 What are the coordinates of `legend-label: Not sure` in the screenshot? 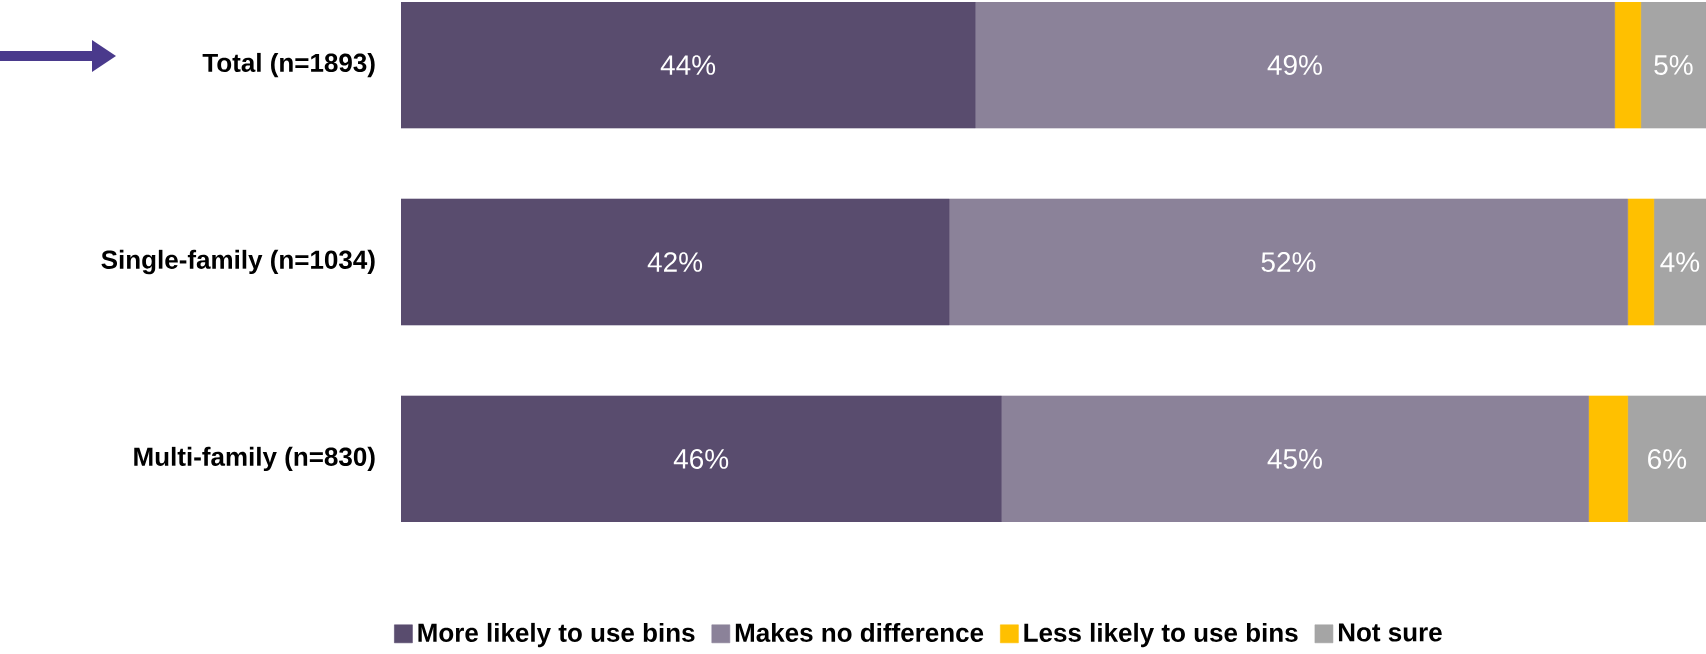 It's located at (1390, 632).